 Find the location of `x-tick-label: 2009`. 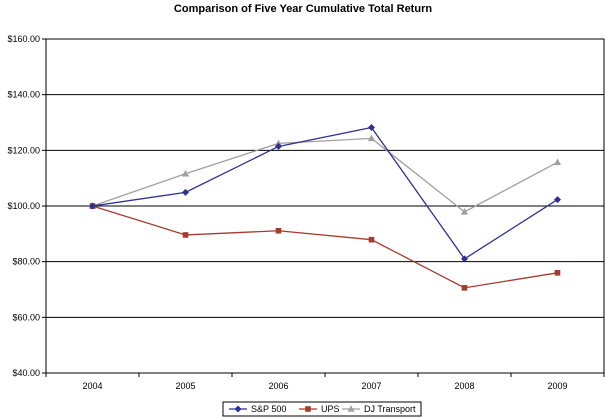

x-tick-label: 2009 is located at coordinates (557, 386).